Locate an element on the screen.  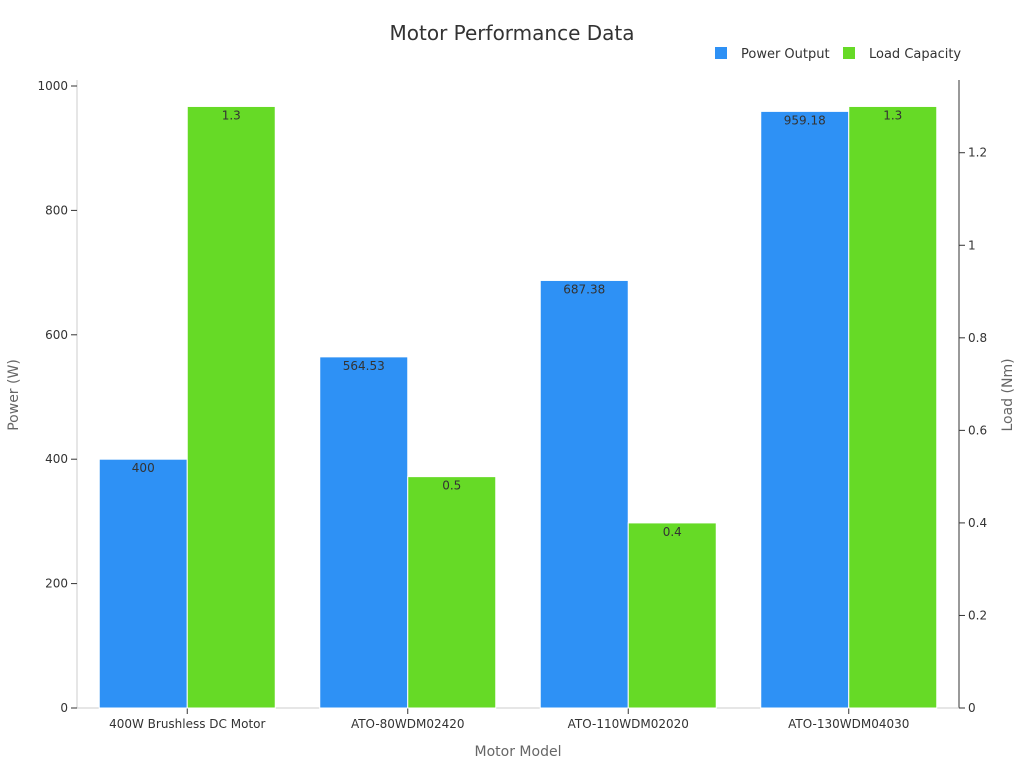
left-y-axis-title: Power (W) is located at coordinates (14, 395).